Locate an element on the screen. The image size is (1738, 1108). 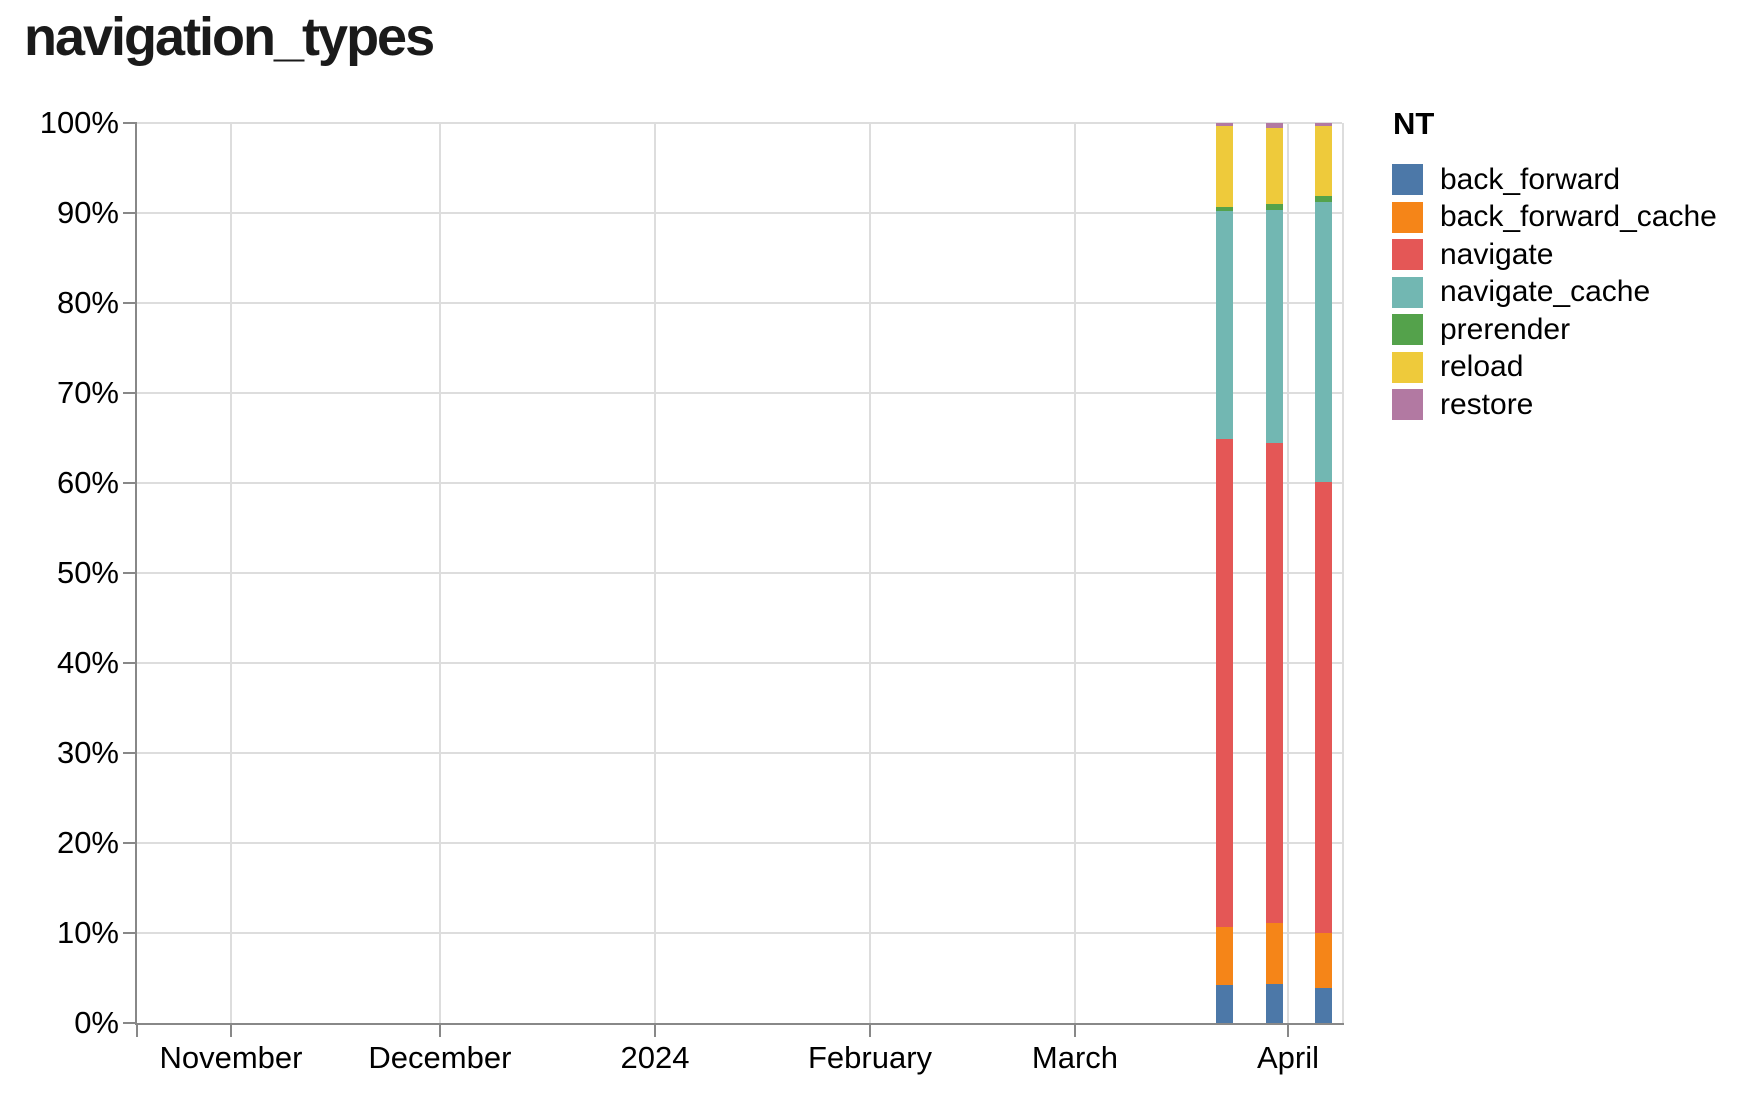
legend-title: NT is located at coordinates (1414, 123).